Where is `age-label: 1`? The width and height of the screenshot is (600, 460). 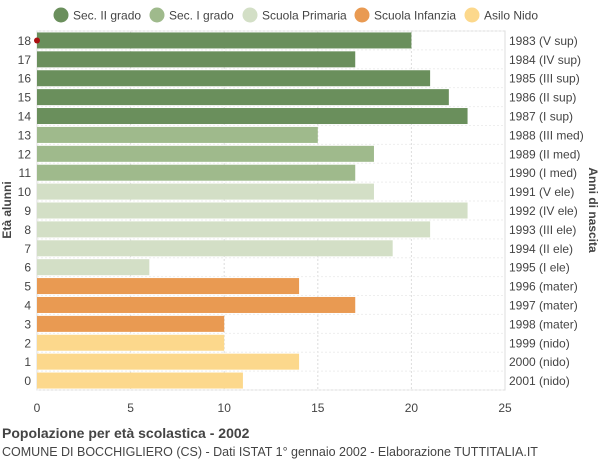 age-label: 1 is located at coordinates (27, 362).